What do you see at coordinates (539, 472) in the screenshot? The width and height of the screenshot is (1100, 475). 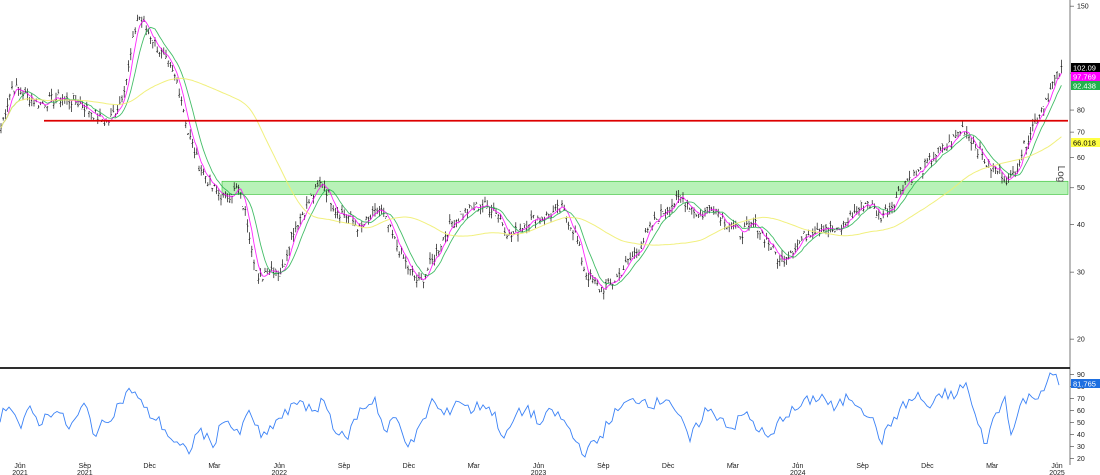 I see `x-year-label: 2023` at bounding box center [539, 472].